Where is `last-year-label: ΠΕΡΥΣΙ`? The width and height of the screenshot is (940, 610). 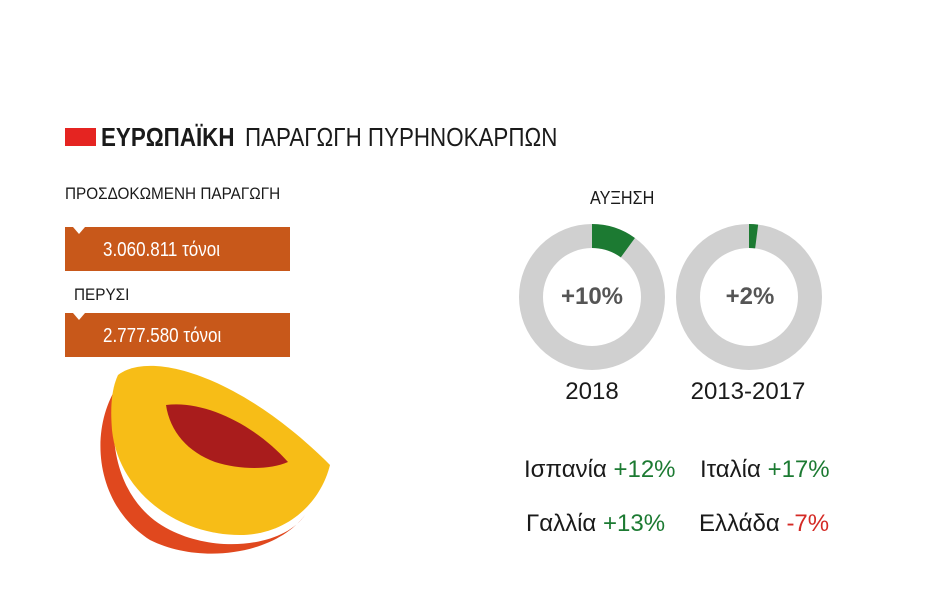 last-year-label: ΠΕΡΥΣΙ is located at coordinates (102, 294).